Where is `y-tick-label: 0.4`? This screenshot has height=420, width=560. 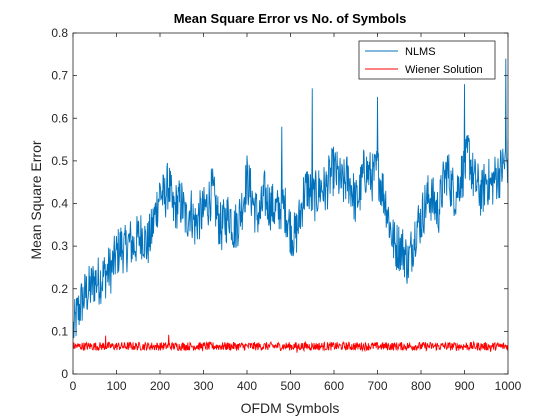 y-tick-label: 0.4 is located at coordinates (59, 204).